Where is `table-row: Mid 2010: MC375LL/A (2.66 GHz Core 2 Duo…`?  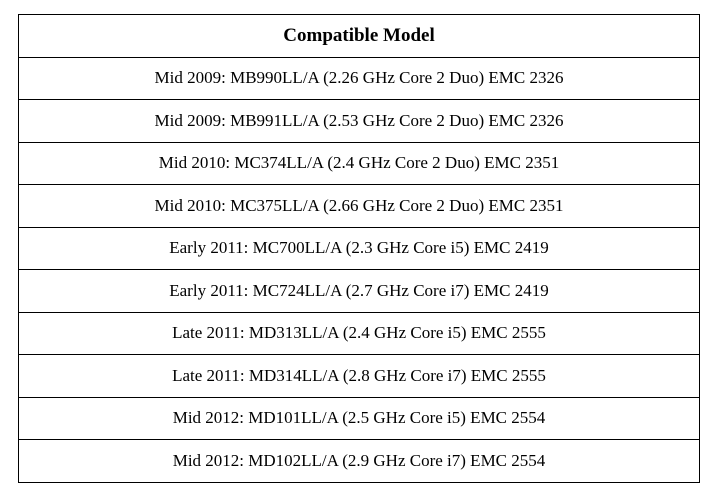 table-row: Mid 2010: MC375LL/A (2.66 GHz Core 2 Duo… is located at coordinates (359, 206).